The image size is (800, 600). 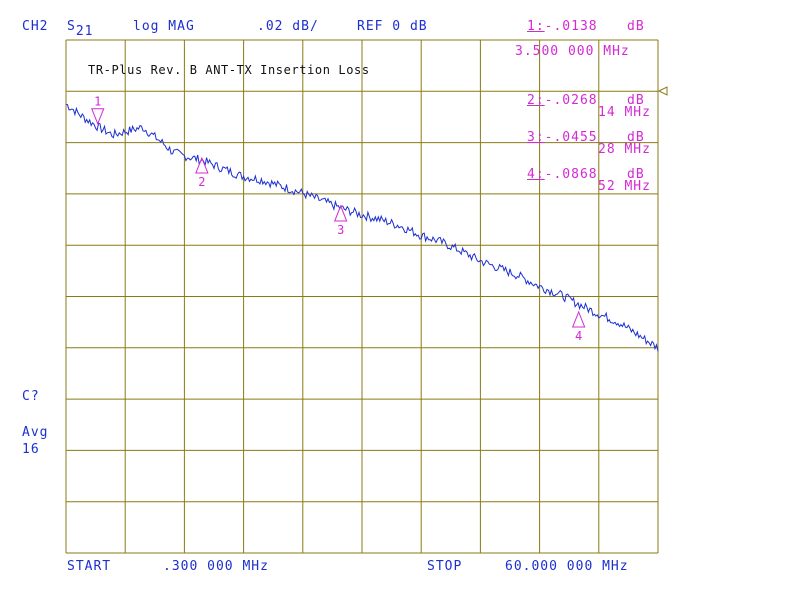 What do you see at coordinates (578, 319) in the screenshot?
I see `marker-4-symbol` at bounding box center [578, 319].